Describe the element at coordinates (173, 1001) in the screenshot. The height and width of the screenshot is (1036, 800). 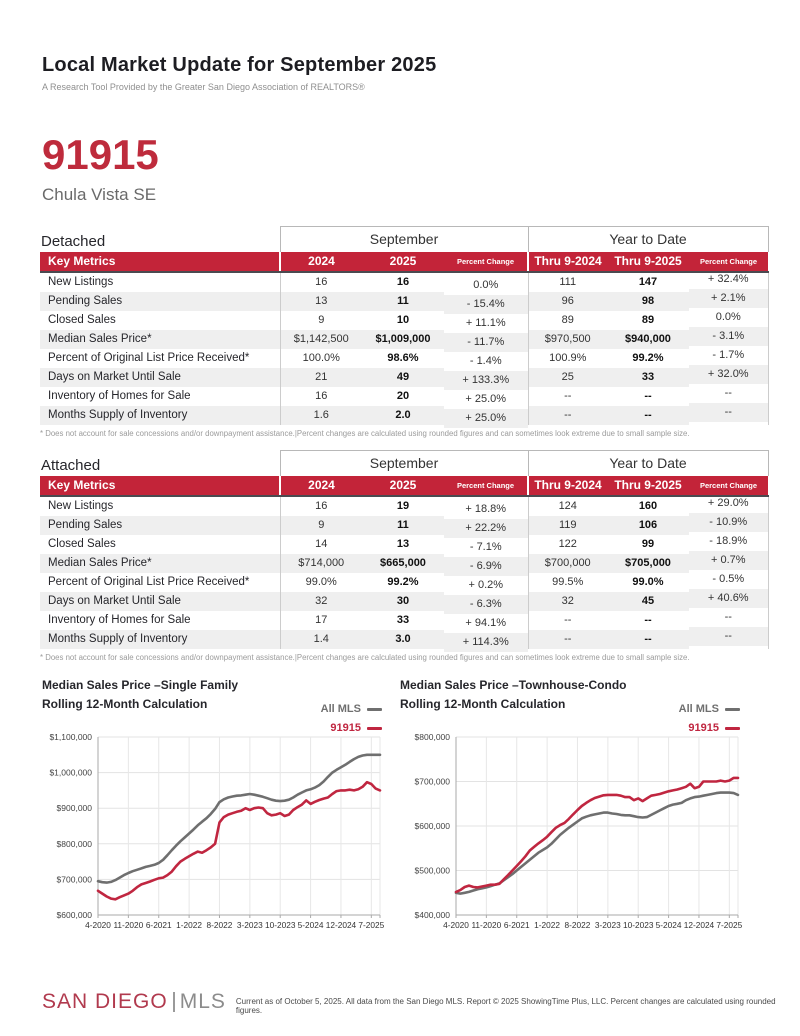
I see `logo-divider` at that location.